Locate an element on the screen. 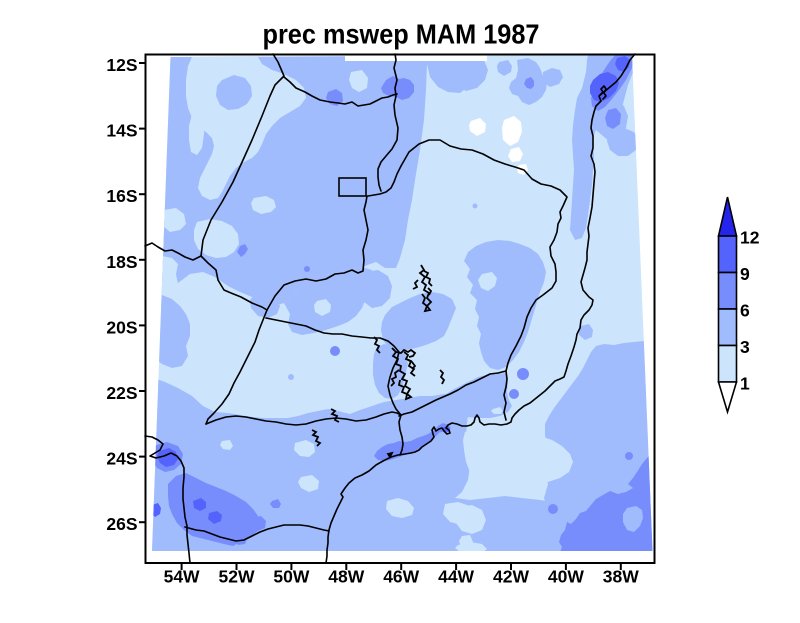 The image size is (800, 623). svg-text: 18S is located at coordinates (121, 262).